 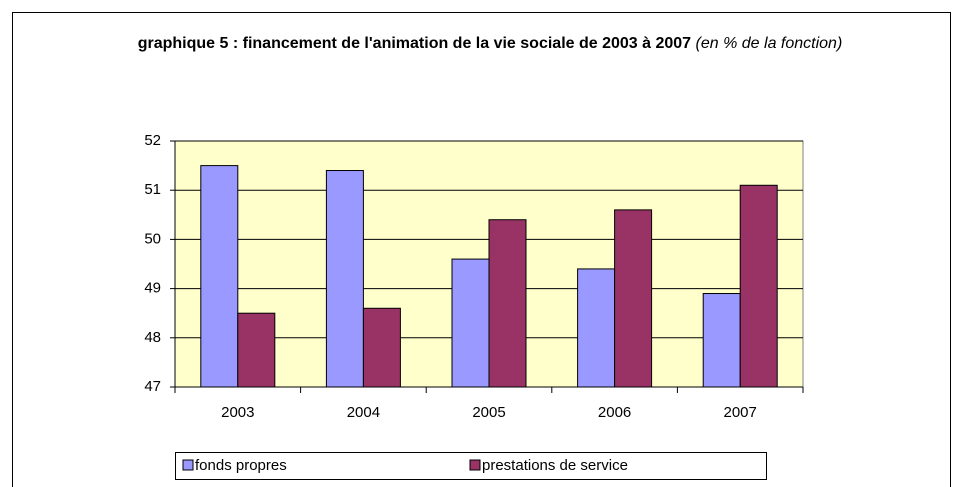 I want to click on y-tick-label: 47, so click(x=152, y=386).